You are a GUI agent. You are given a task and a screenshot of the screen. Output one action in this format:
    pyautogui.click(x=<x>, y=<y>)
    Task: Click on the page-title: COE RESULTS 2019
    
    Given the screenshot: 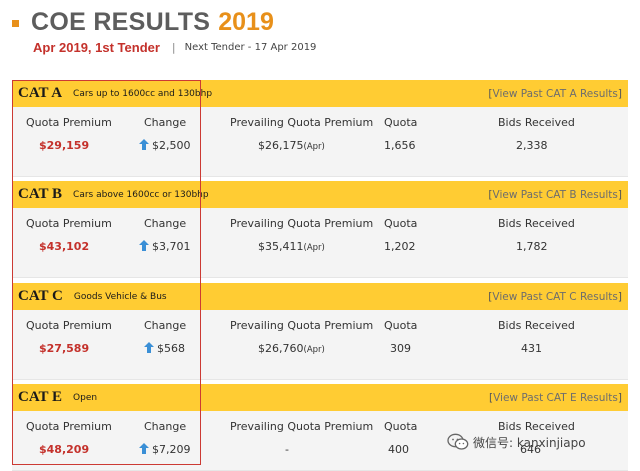 What is the action you would take?
    pyautogui.click(x=143, y=22)
    